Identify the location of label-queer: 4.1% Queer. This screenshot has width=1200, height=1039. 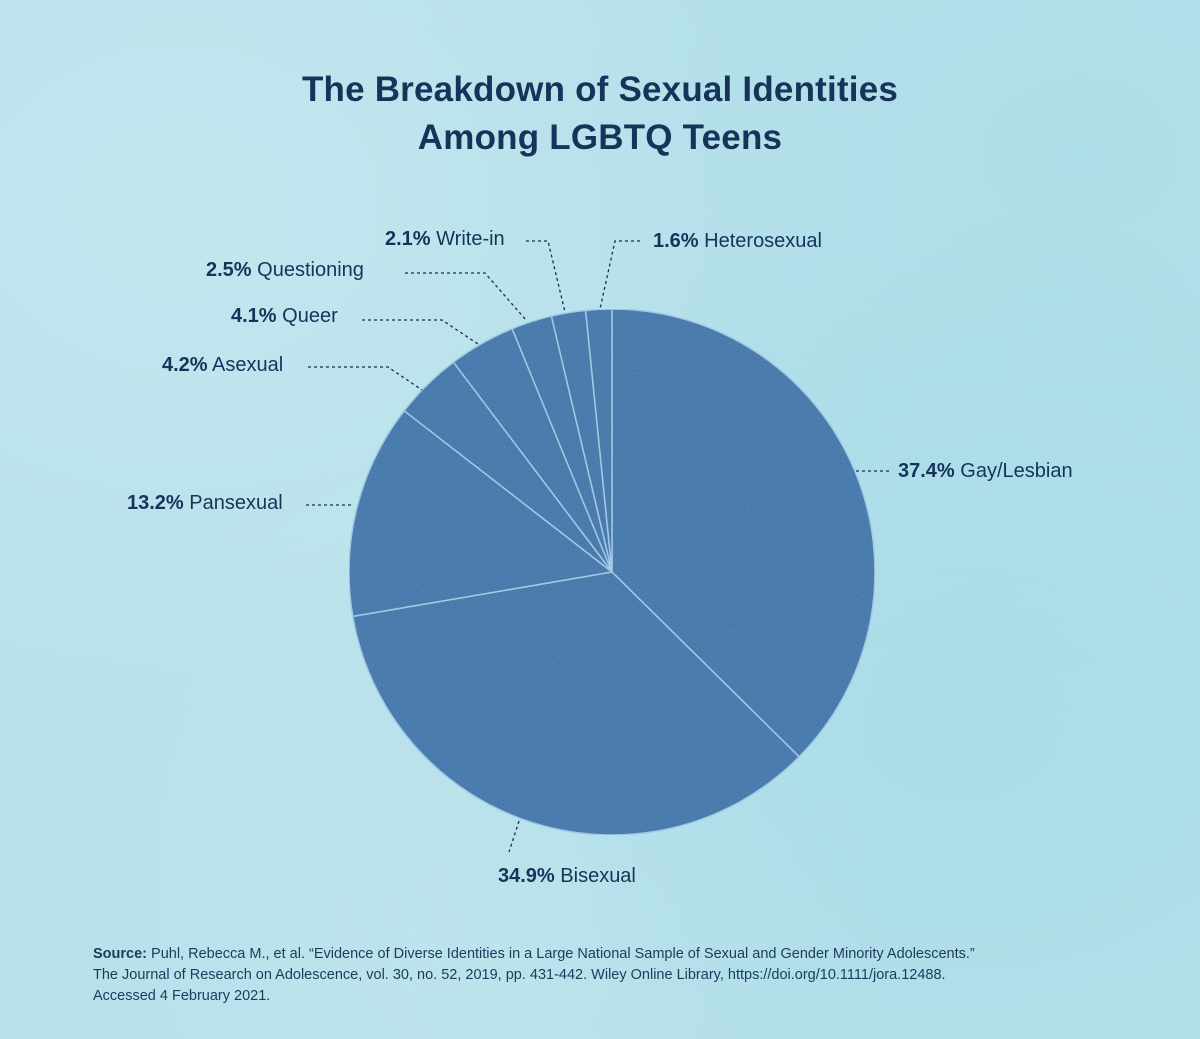
(284, 316).